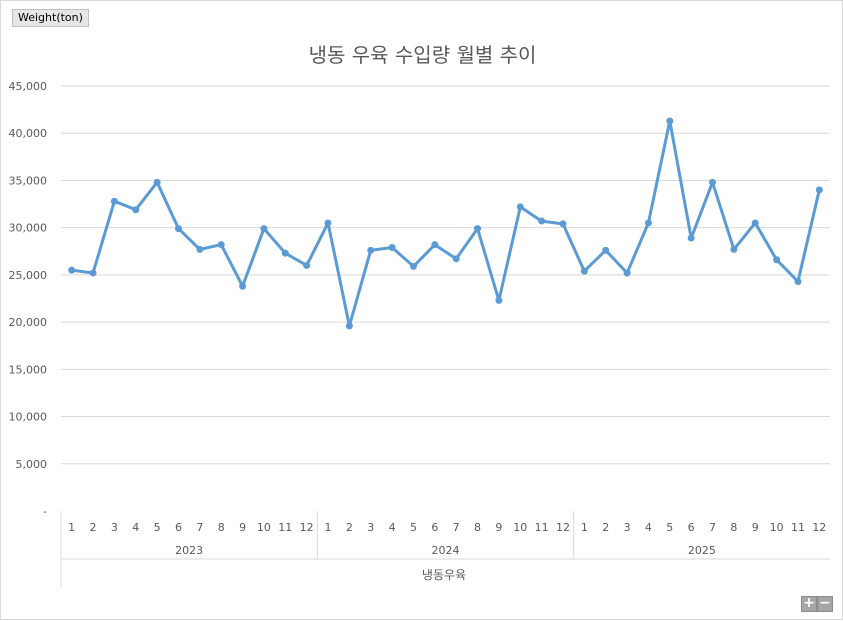  I want to click on x-group-label: 2023, so click(189, 550).